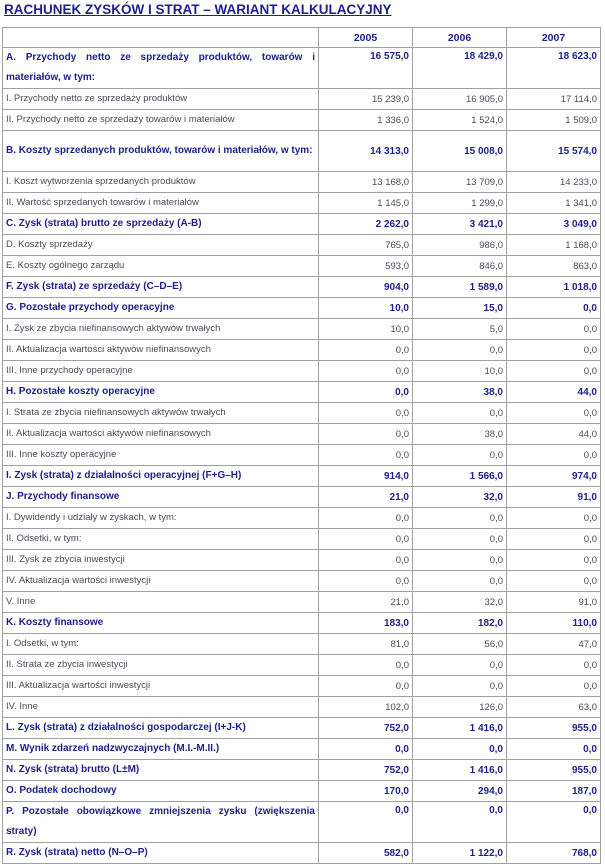  Describe the element at coordinates (160, 707) in the screenshot. I see `row-label: IV. Inne` at that location.